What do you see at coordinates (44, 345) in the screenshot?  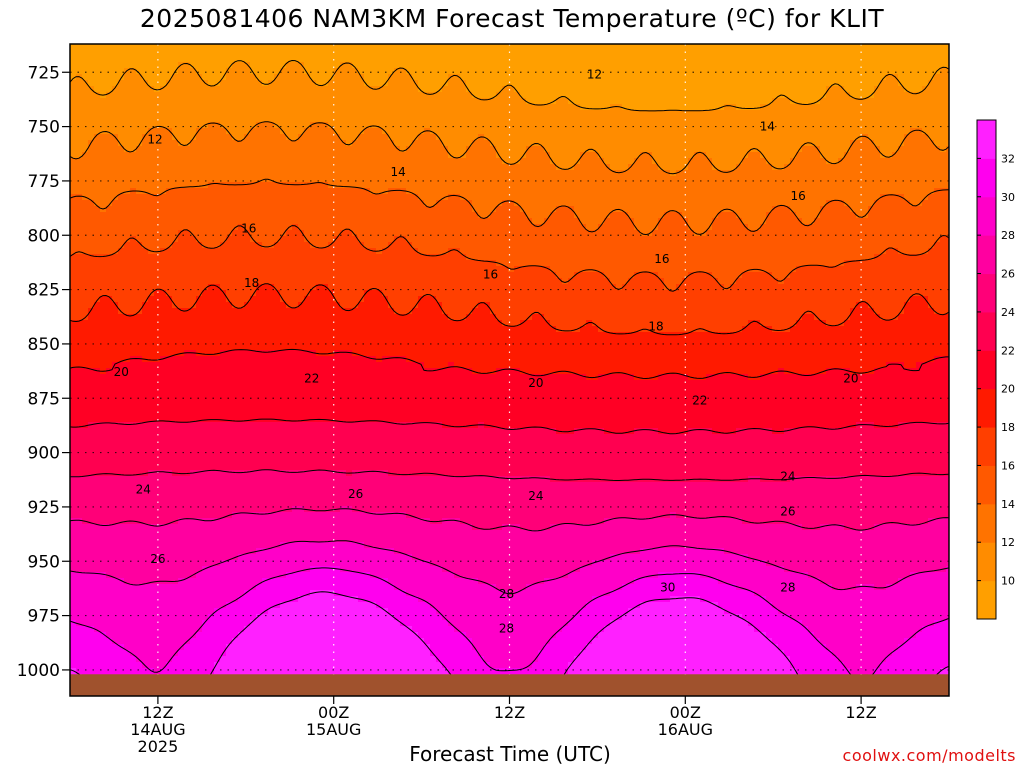 I see `y-tick-label: 850` at bounding box center [44, 345].